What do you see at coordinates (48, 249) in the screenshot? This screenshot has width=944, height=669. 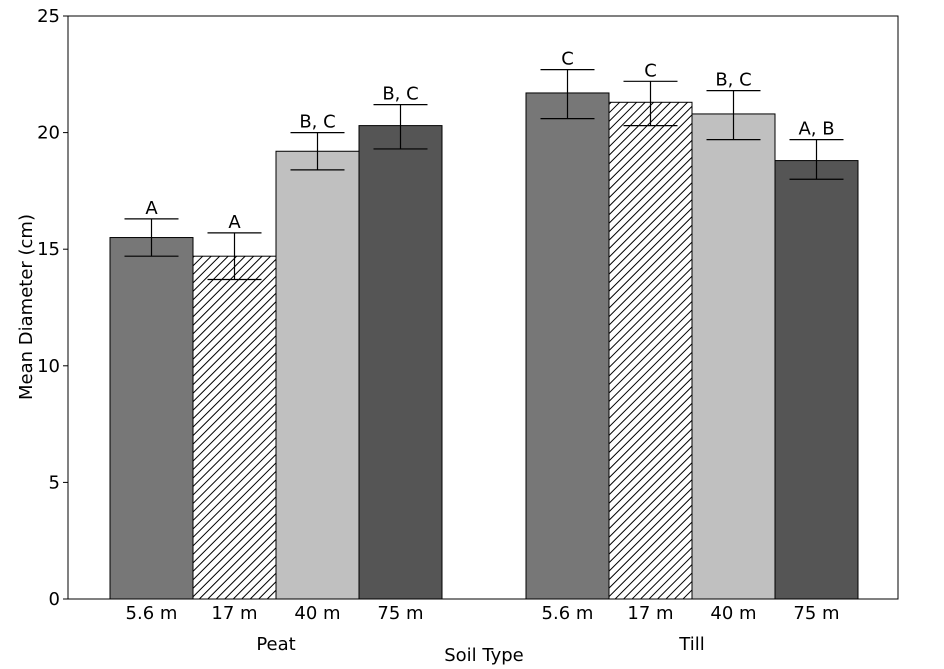 I see `y-tick-label: 15` at bounding box center [48, 249].